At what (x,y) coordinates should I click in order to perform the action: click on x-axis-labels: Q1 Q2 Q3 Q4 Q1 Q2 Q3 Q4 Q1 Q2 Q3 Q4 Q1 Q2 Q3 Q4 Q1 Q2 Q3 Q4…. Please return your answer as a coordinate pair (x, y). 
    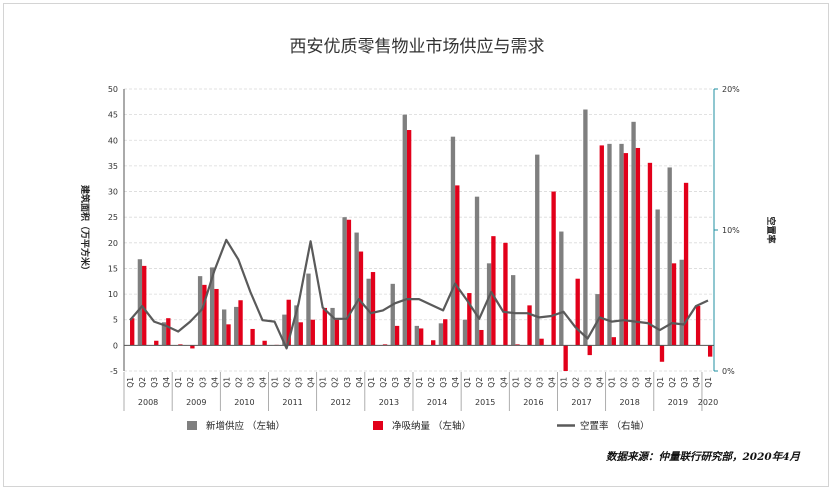
    Looking at the image, I should click on (420, 391).